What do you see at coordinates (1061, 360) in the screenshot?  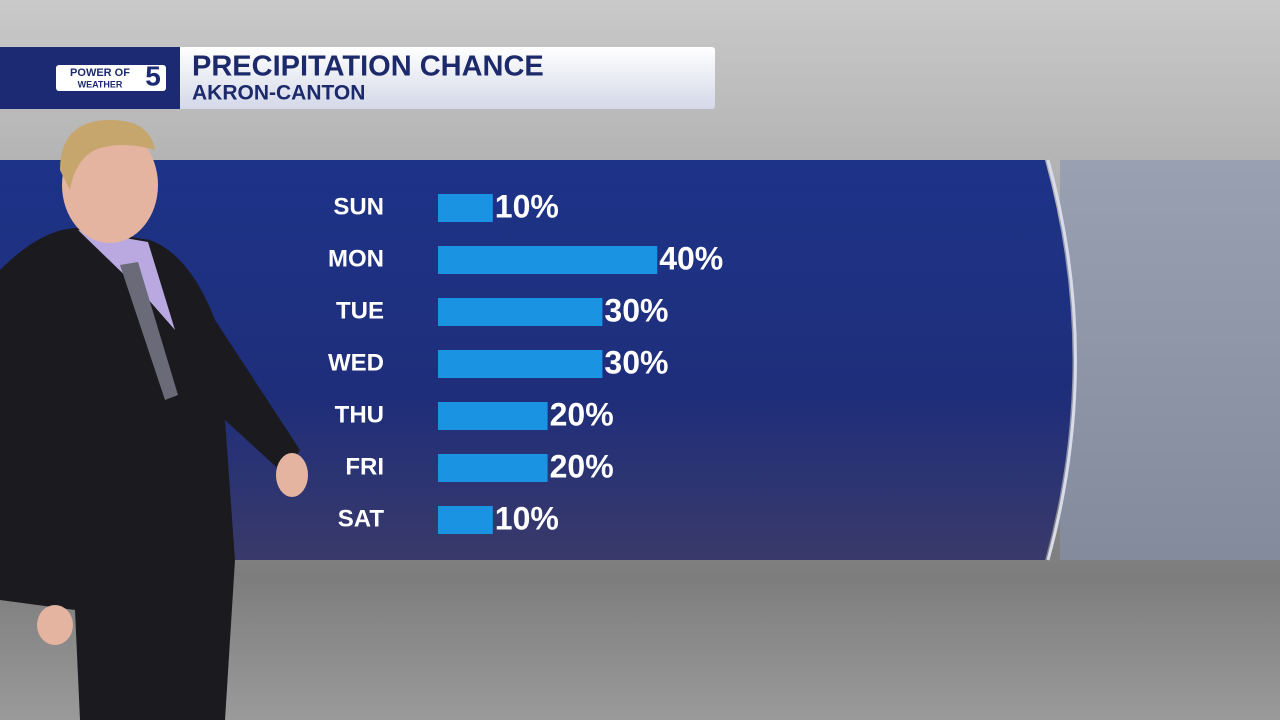 I see `panel-edge` at bounding box center [1061, 360].